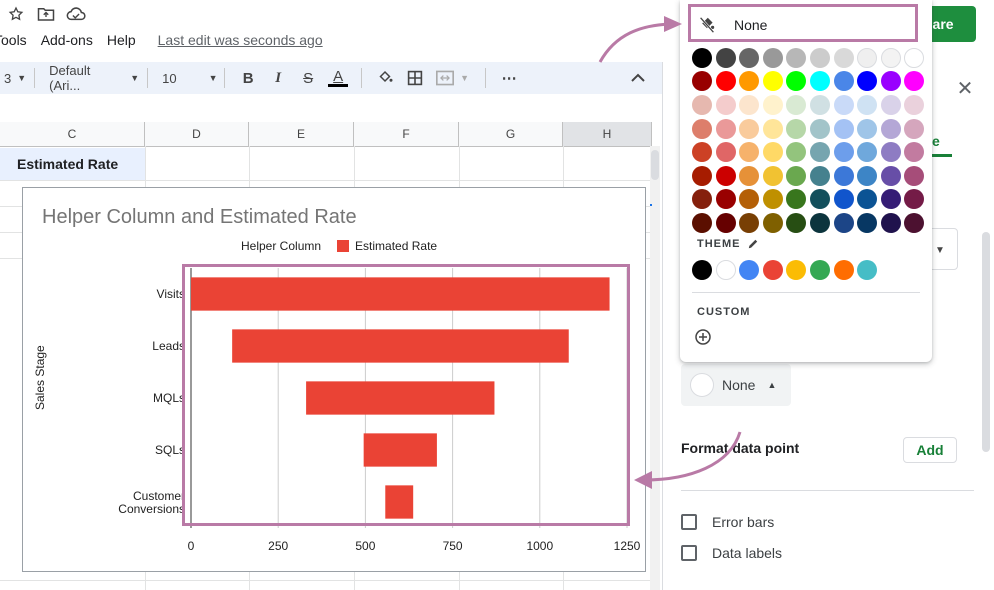 Image resolution: width=994 pixels, height=590 pixels. Describe the element at coordinates (13, 40) in the screenshot. I see `menu-tools: Tools` at that location.